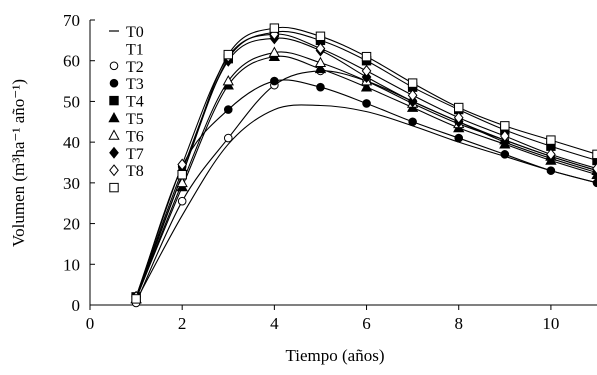  Describe the element at coordinates (274, 323) in the screenshot. I see `x-tick-label: 4` at that location.